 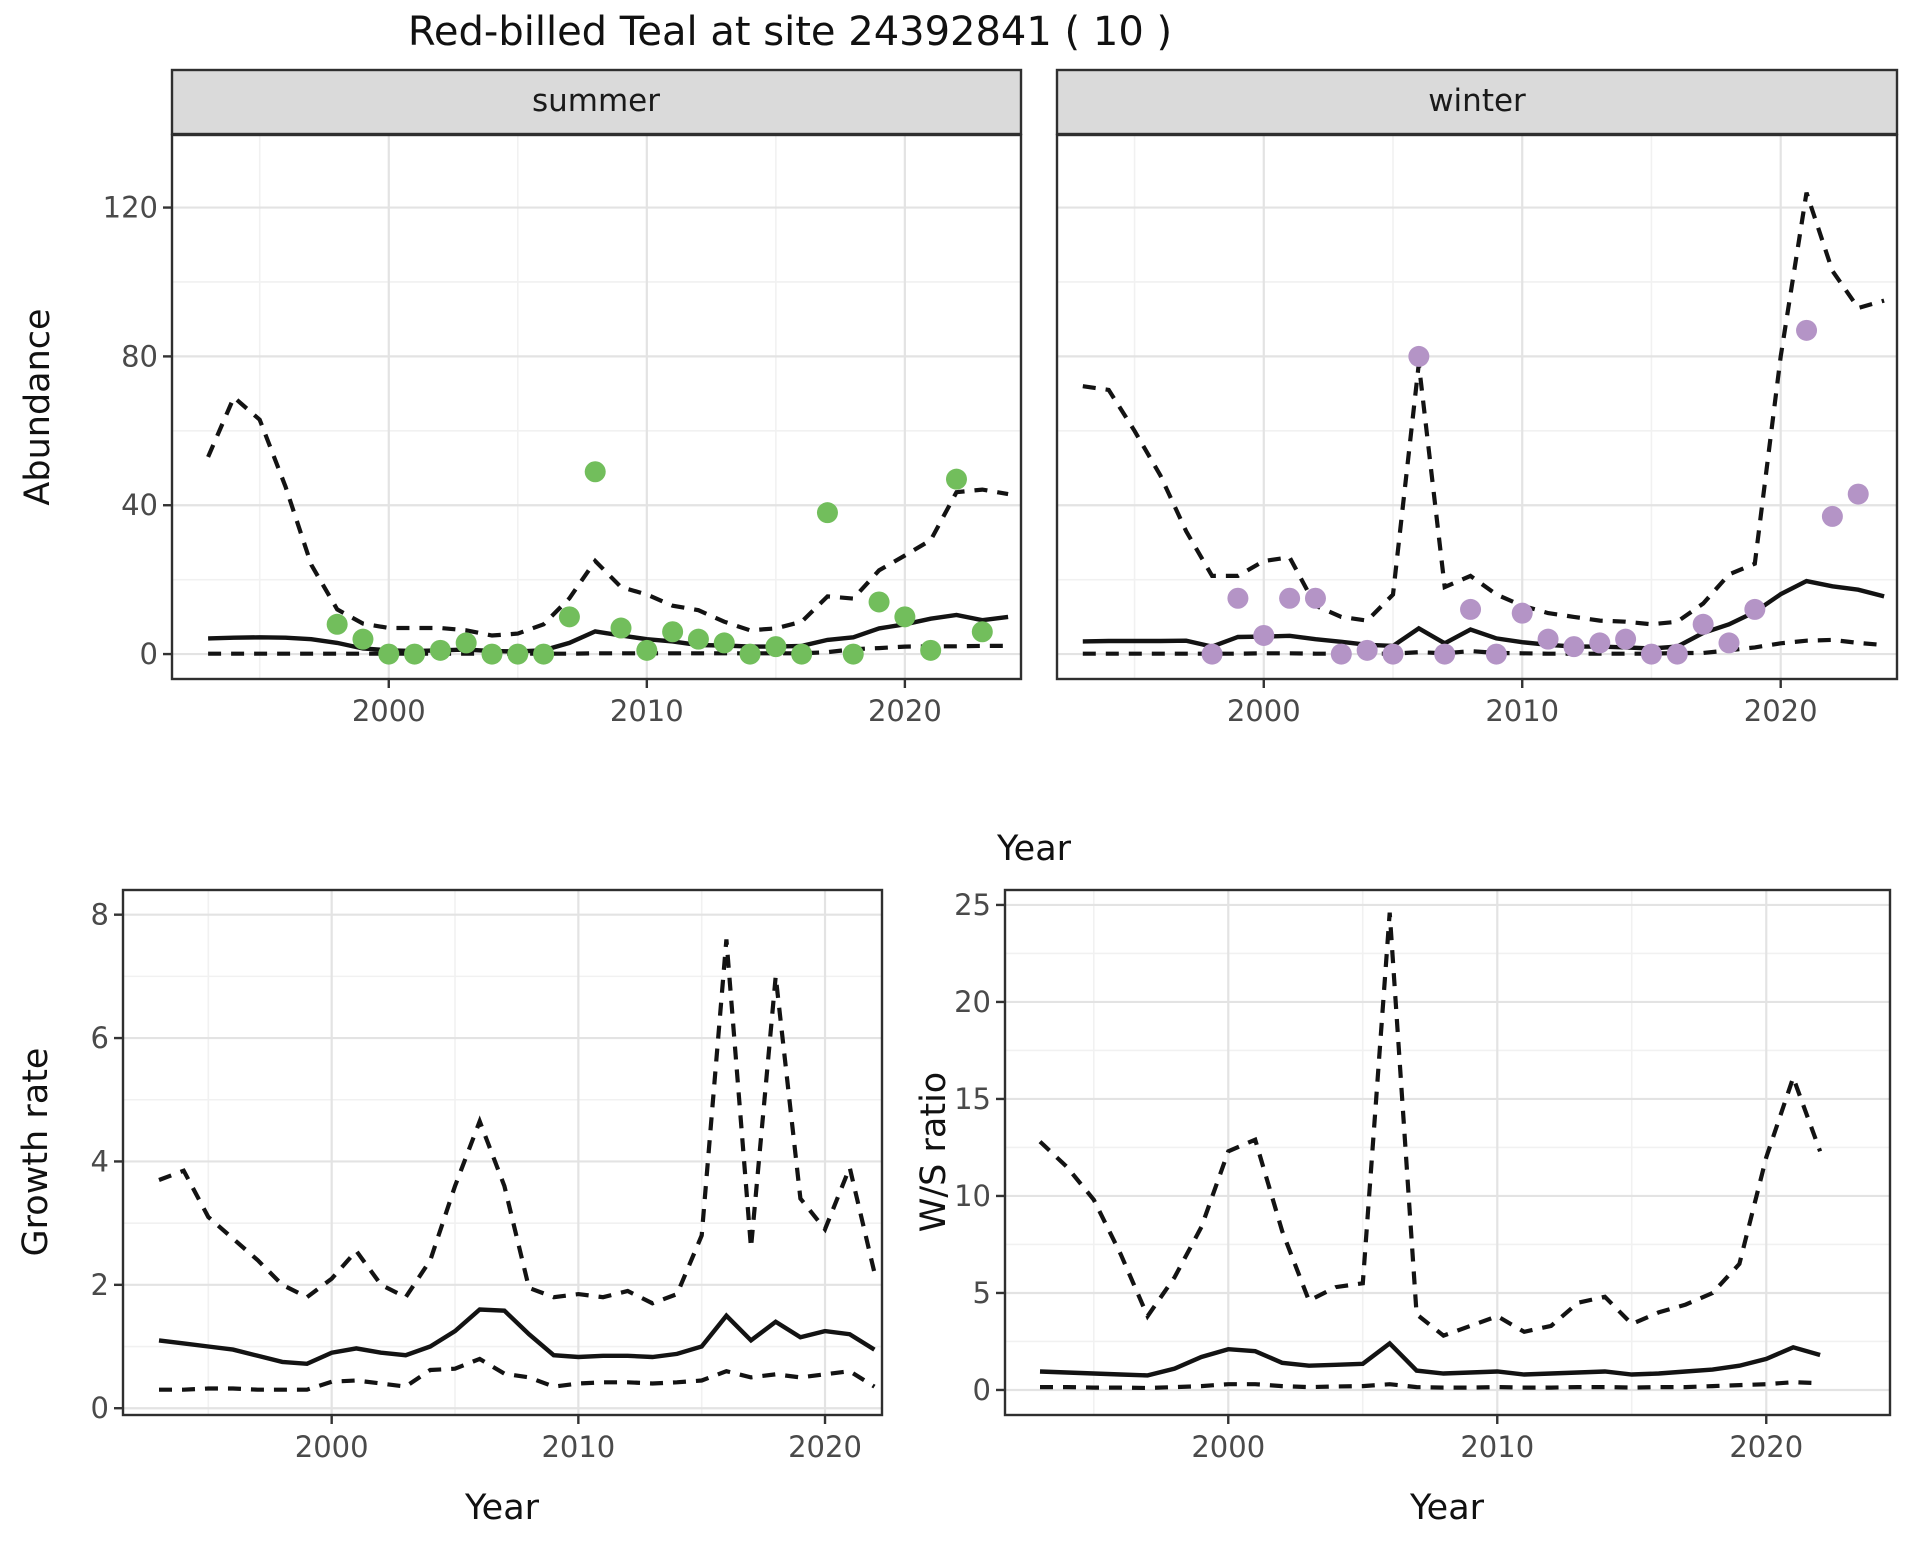 I want to click on svg-text: 40, so click(x=139, y=505).